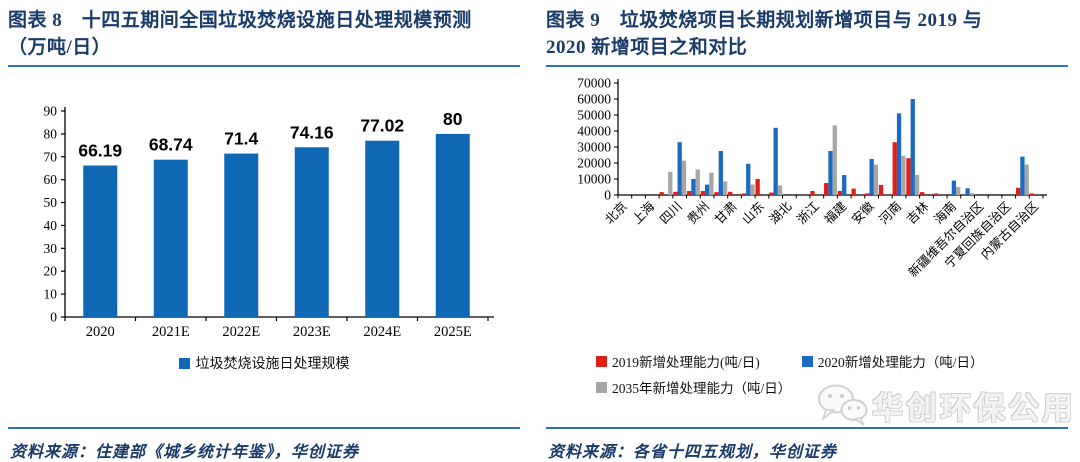 The image size is (1080, 462). Describe the element at coordinates (647, 47) in the screenshot. I see `figure9-title-line2: 2020 新增项目之和对比` at that location.